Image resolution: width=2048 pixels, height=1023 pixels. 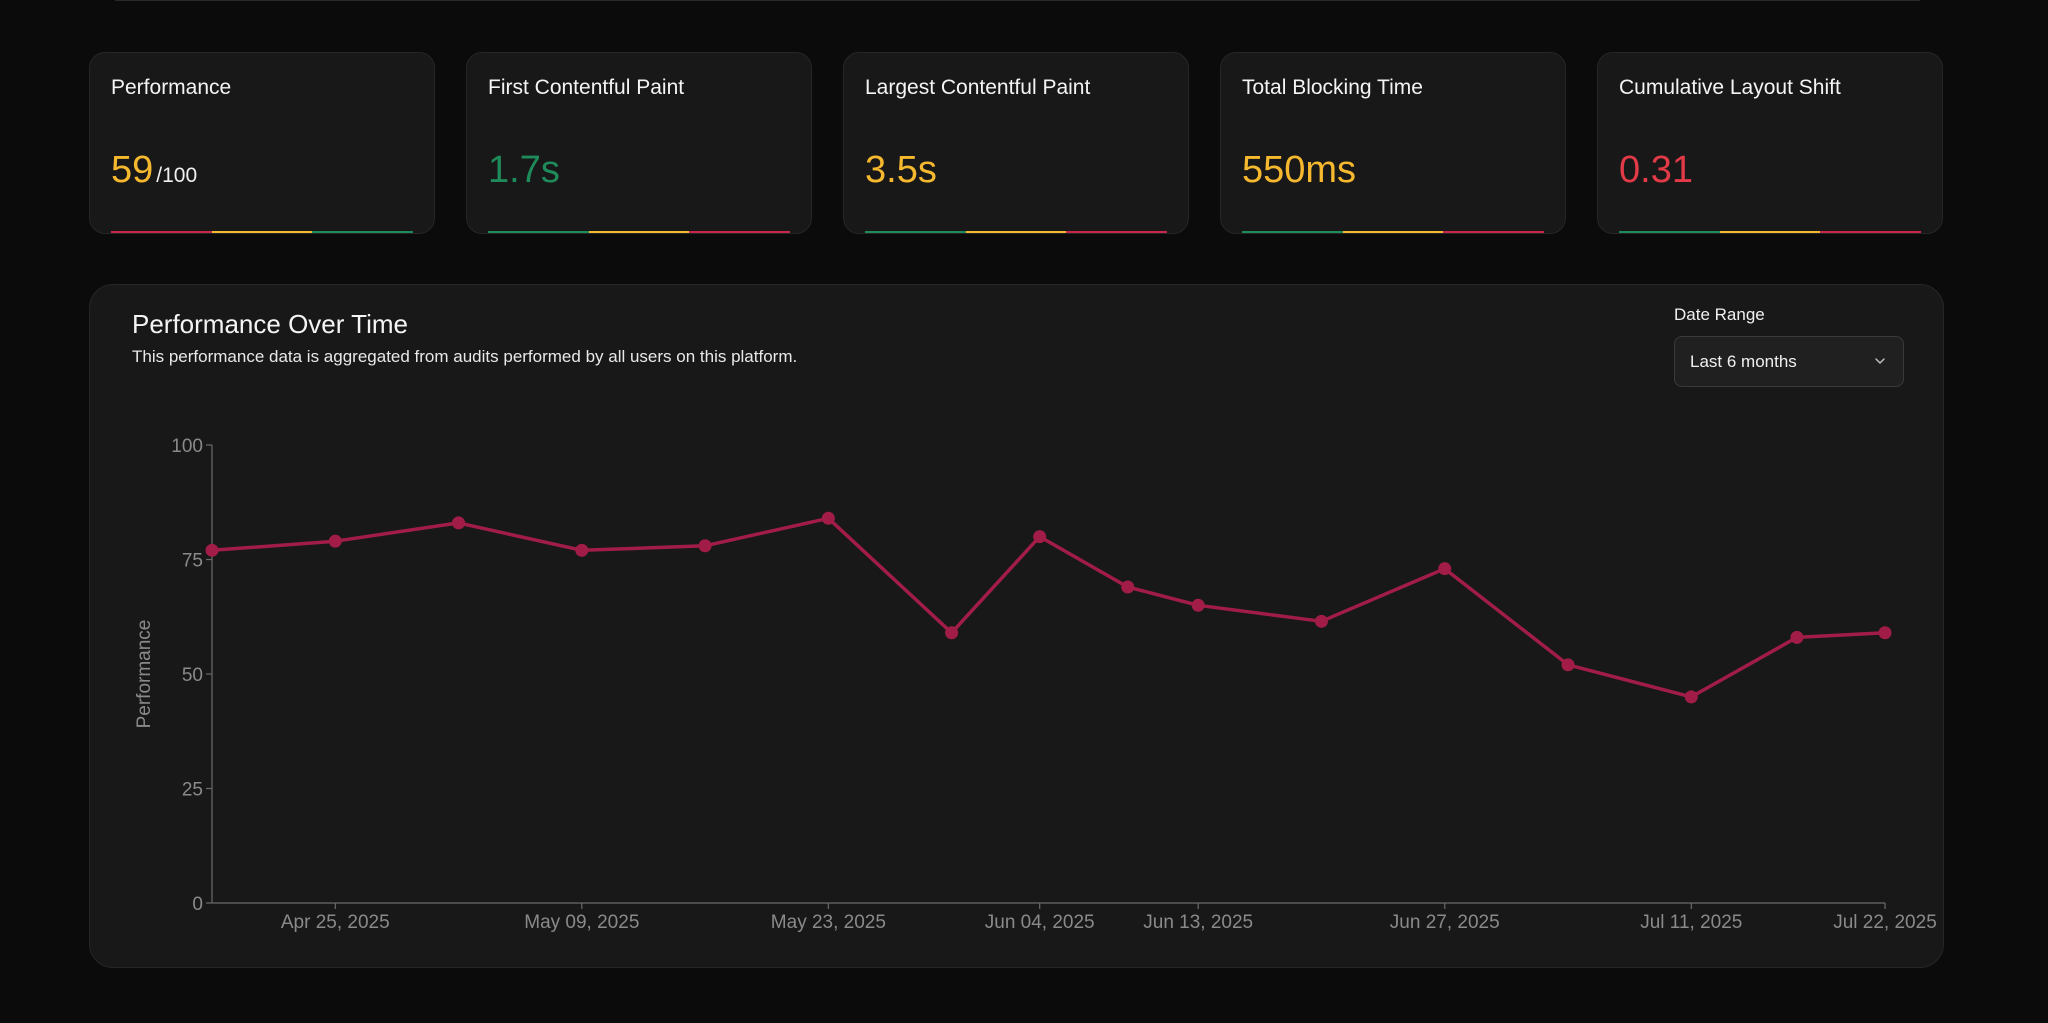 What do you see at coordinates (828, 922) in the screenshot?
I see `x-tick-label: May 23, 2025` at bounding box center [828, 922].